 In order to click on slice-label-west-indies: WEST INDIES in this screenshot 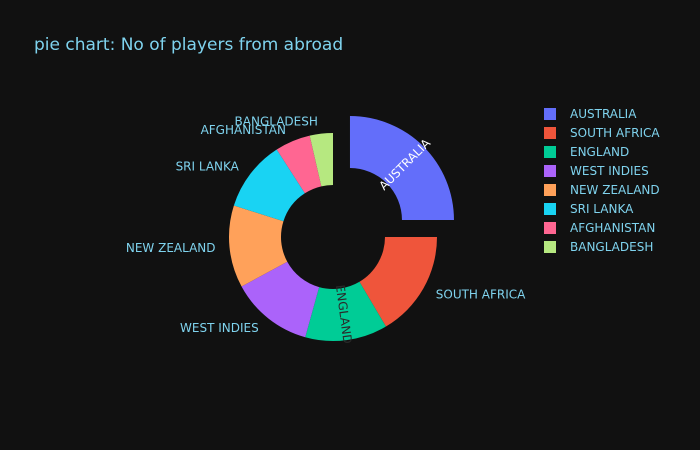, I will do `click(219, 328)`.